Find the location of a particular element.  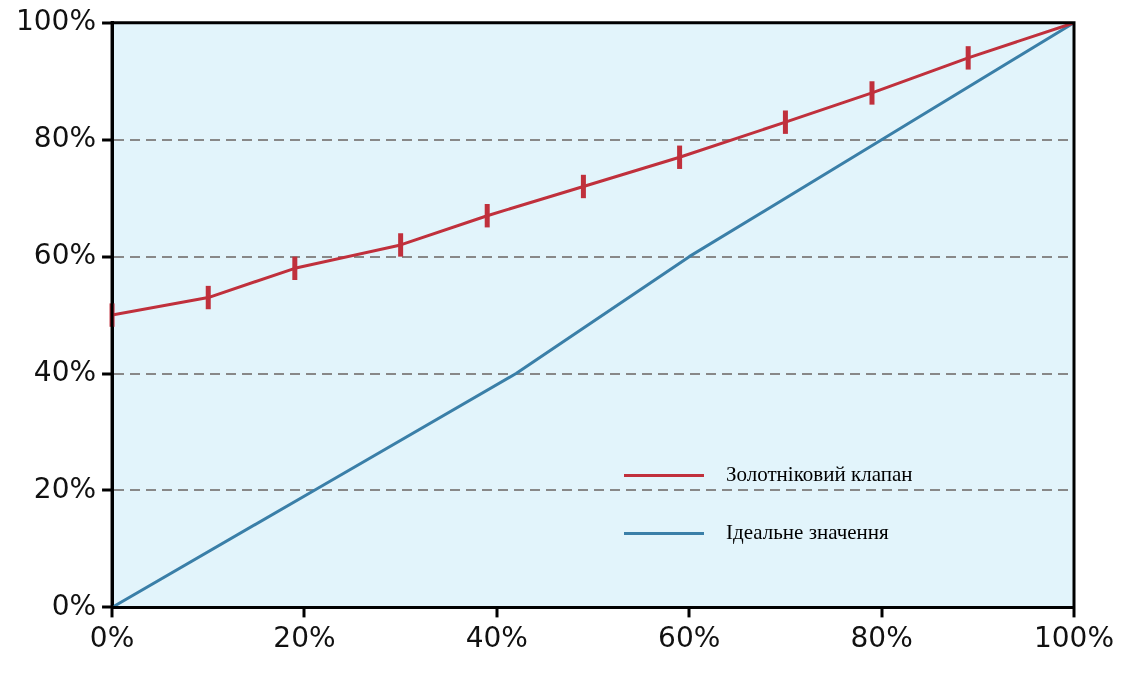

y-tick-label: 80% is located at coordinates (65, 137).